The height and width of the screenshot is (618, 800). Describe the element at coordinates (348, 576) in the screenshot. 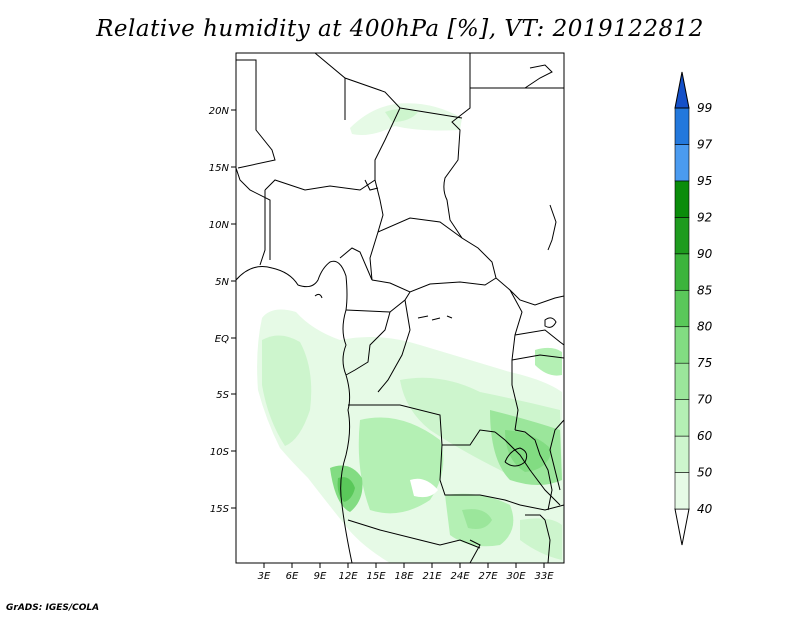

I see `lon-label: 12E` at that location.